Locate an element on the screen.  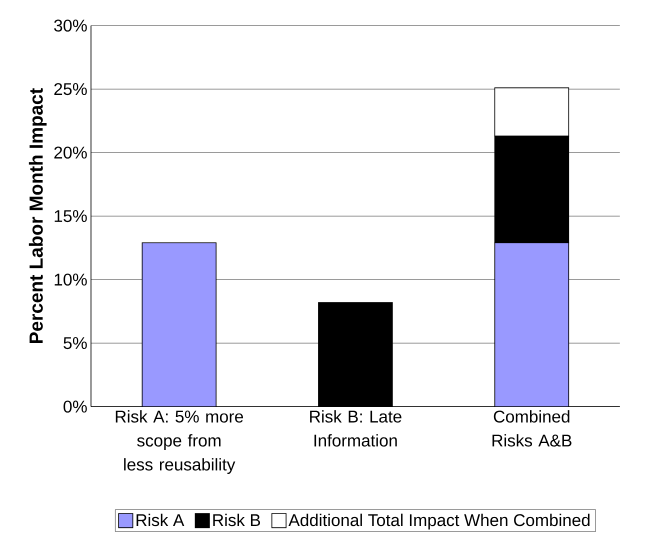
legend-label: Risk B is located at coordinates (236, 520).